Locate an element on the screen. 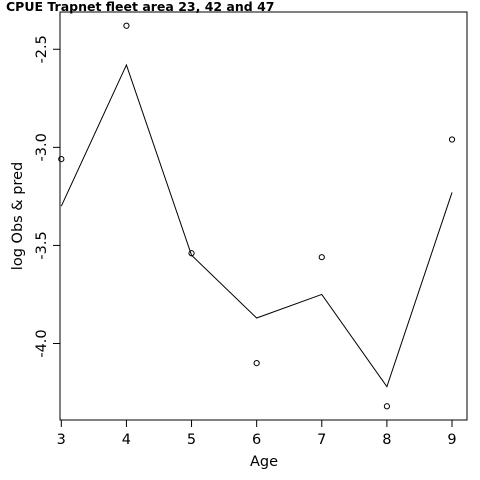 Image resolution: width=480 pixels, height=480 pixels. x-tick-label: 8 is located at coordinates (386, 440).